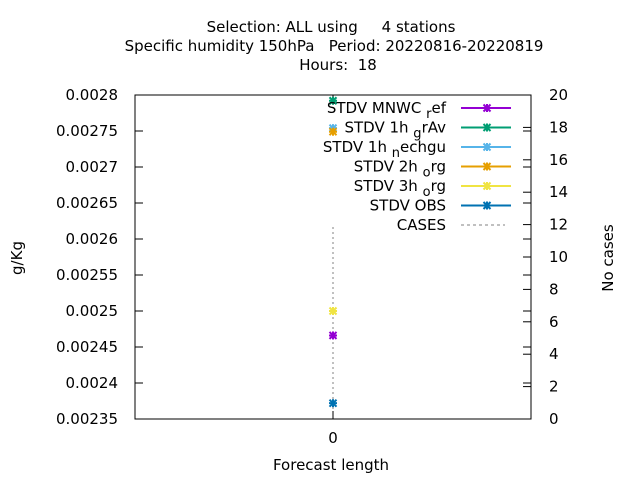  What do you see at coordinates (608, 258) in the screenshot?
I see `y2-axis-label: No cases` at bounding box center [608, 258].